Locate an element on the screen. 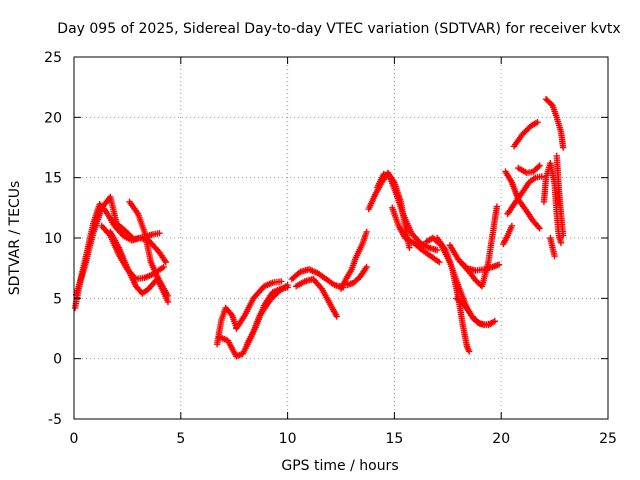 This screenshot has height=480, width=640. x-tick-label: 15 is located at coordinates (394, 439).